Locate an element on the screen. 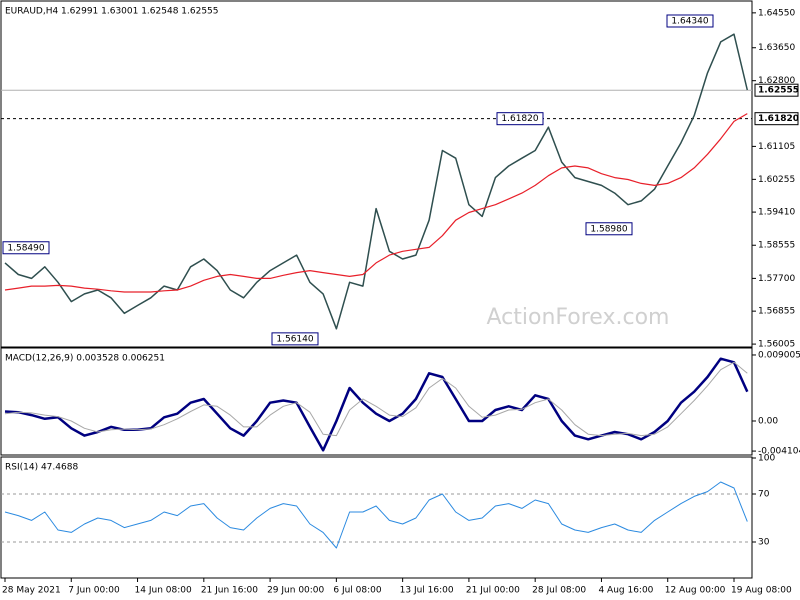  y-tick-label: 1.58555 is located at coordinates (776, 246).